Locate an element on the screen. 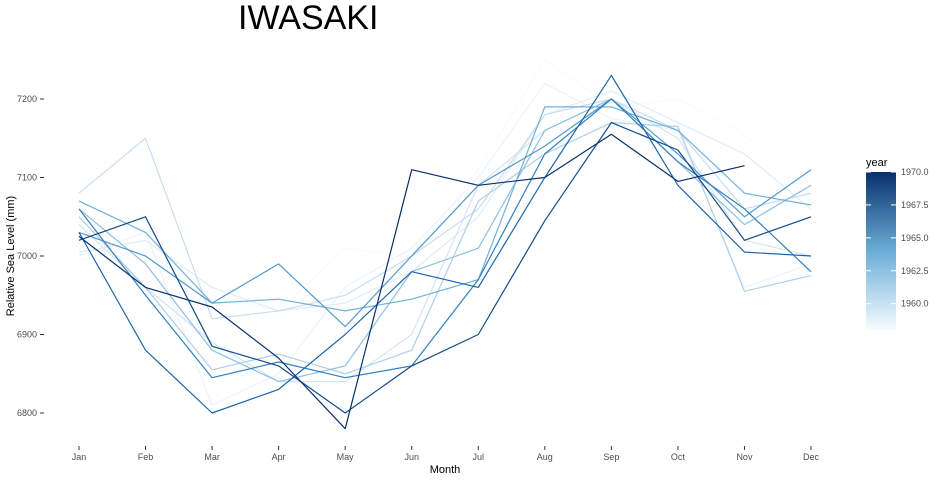  x-tick-label: Mar is located at coordinates (212, 457).